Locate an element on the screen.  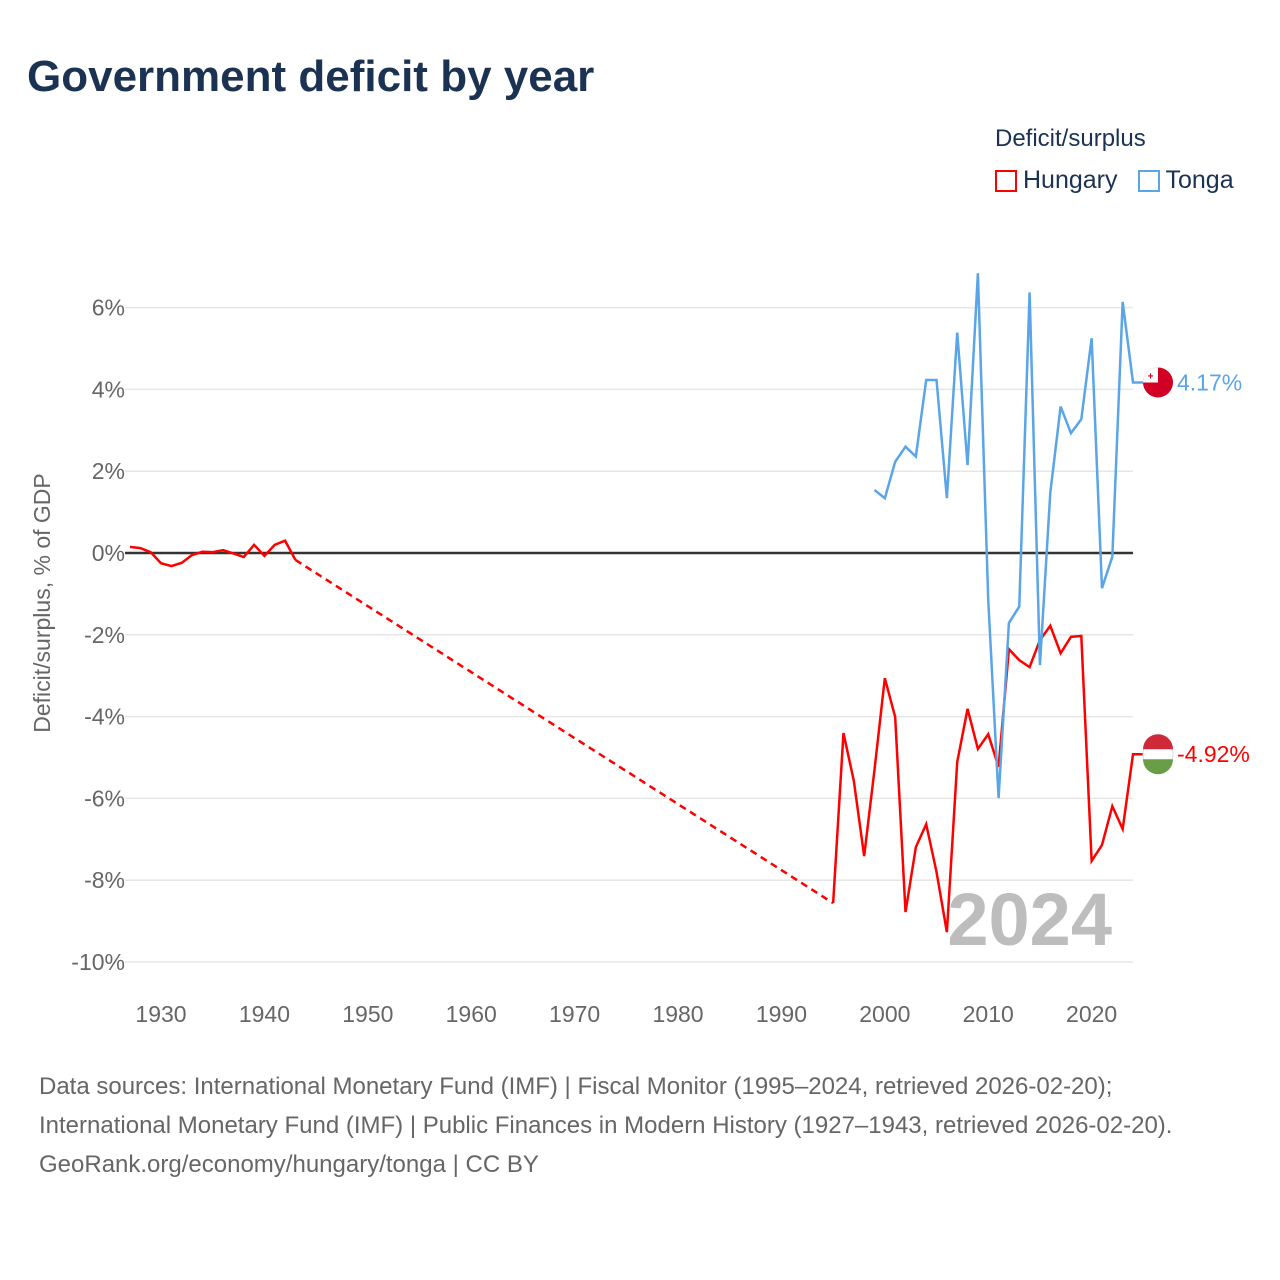
legend-item-hungary: Hungary is located at coordinates (1056, 180).